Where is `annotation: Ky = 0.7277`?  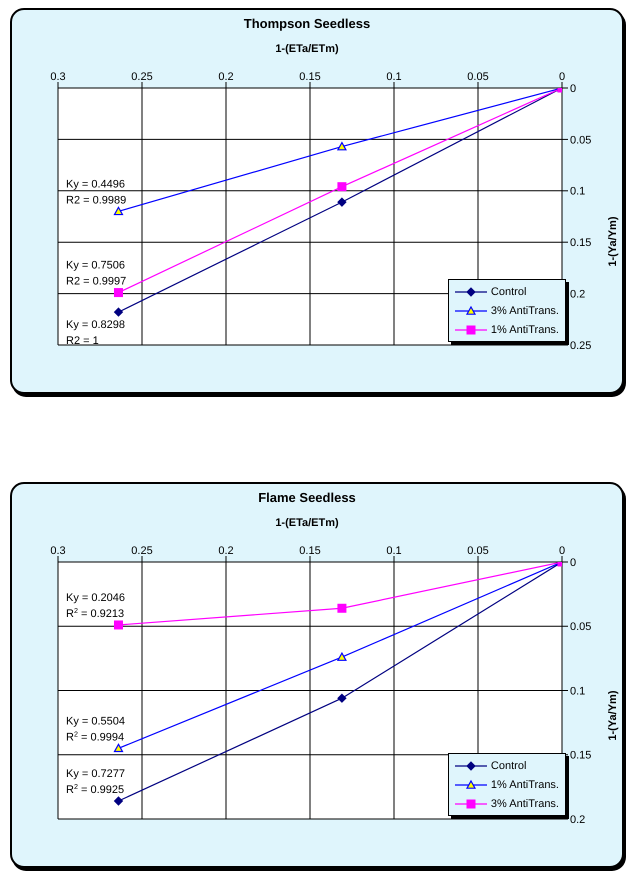
annotation: Ky = 0.7277 is located at coordinates (96, 774).